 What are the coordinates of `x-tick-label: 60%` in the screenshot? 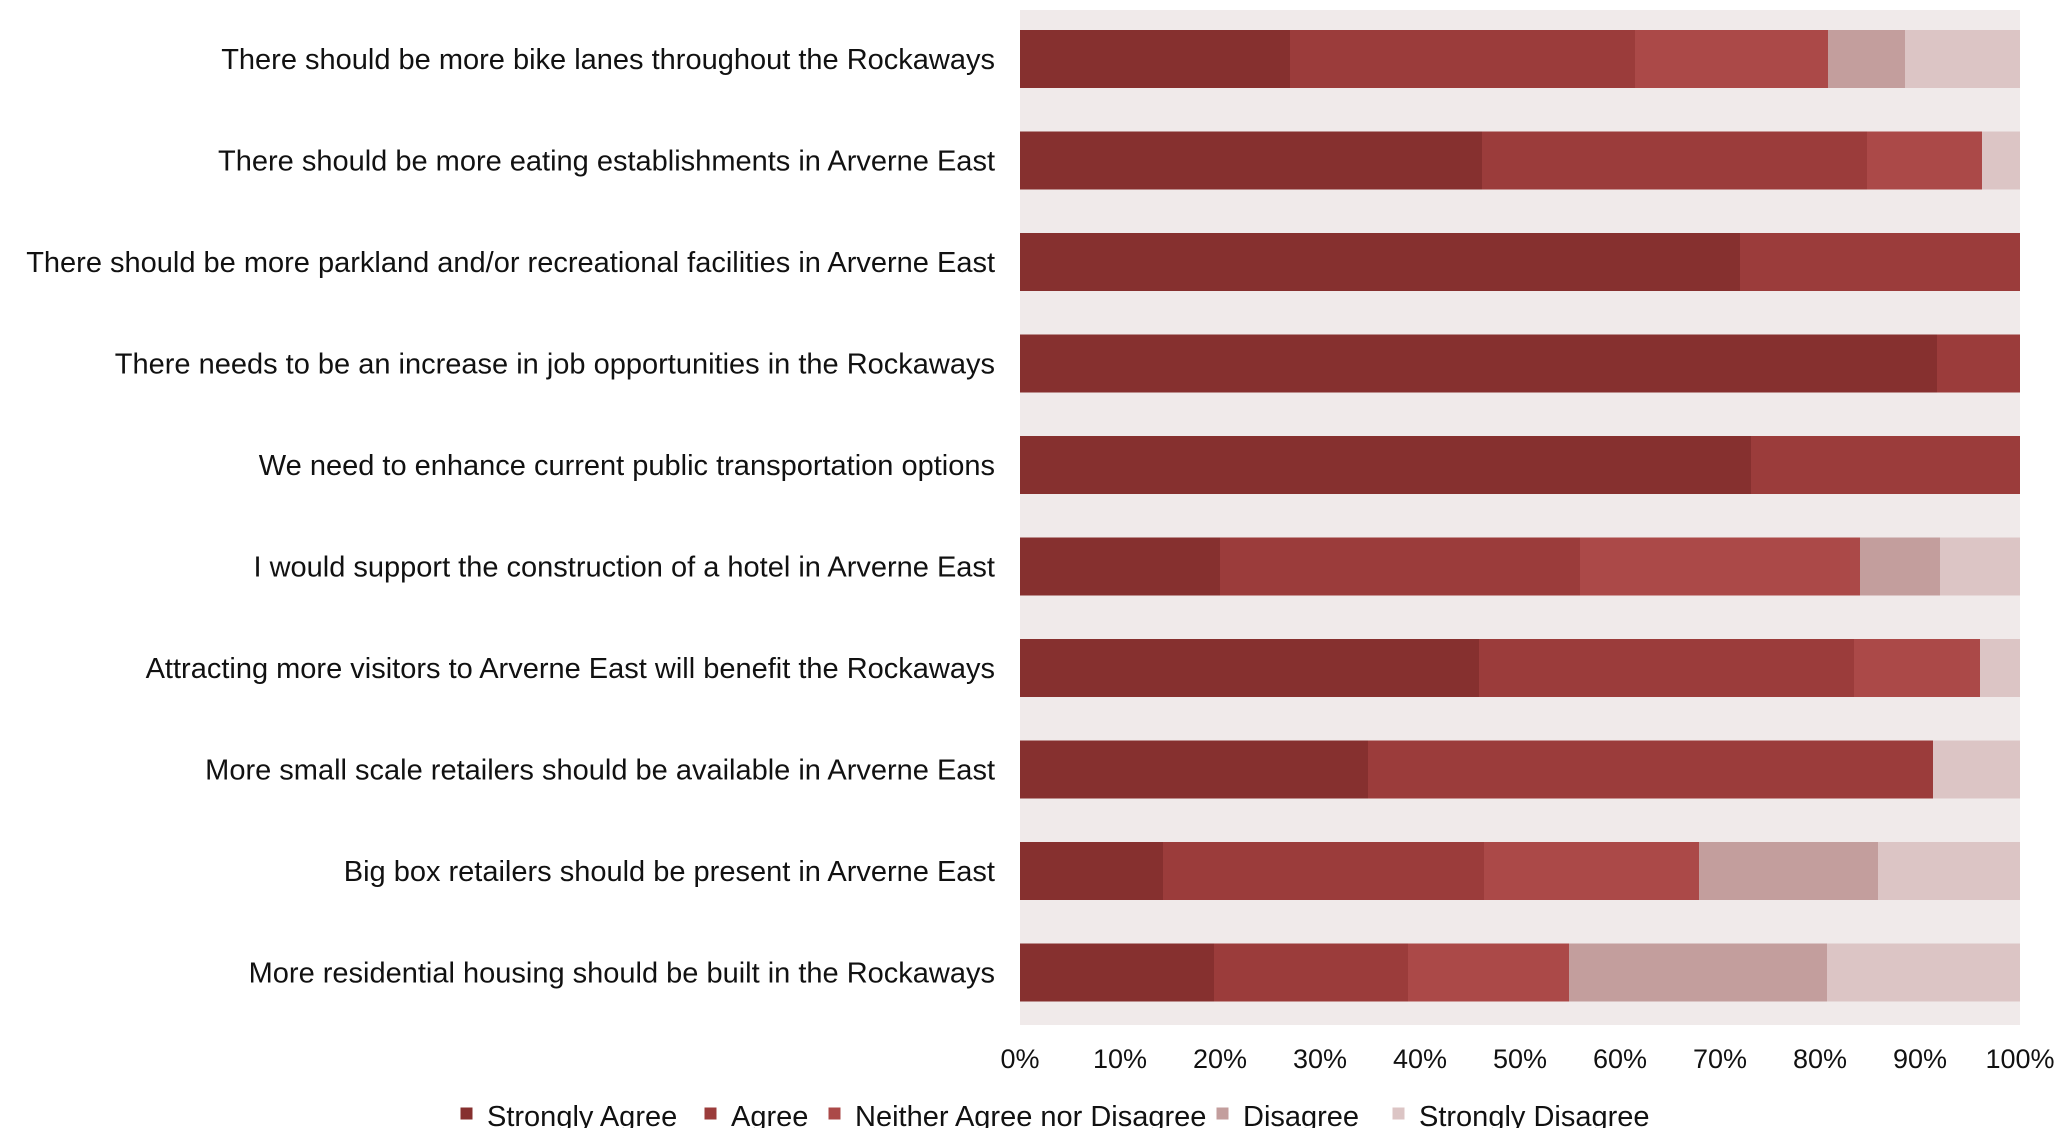 It's located at (1620, 1059).